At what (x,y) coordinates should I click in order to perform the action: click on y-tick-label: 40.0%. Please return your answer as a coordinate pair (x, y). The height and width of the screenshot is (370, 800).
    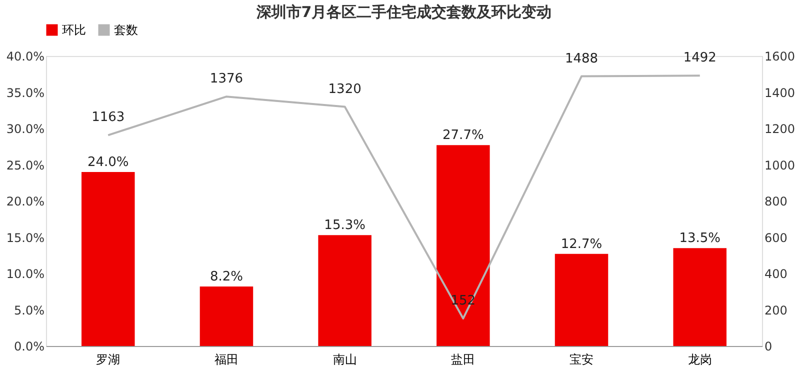
    Looking at the image, I should click on (25, 57).